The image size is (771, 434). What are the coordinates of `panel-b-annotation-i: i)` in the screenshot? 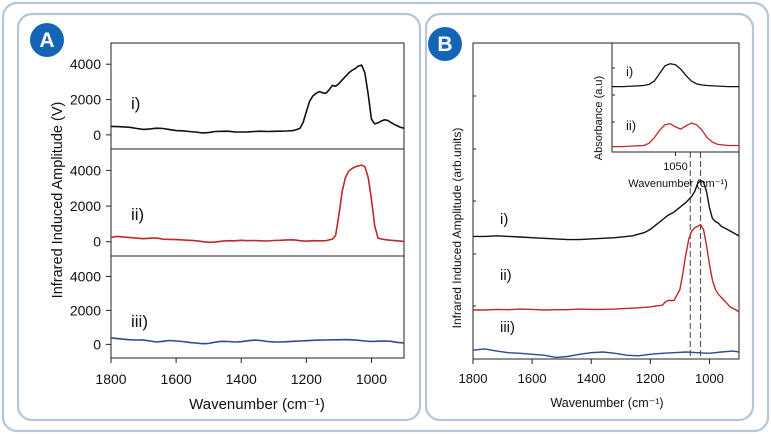 It's located at (504, 219).